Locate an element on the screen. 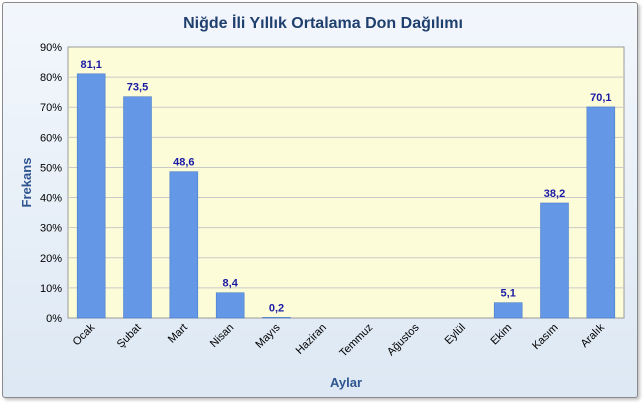 The image size is (644, 403). y-tick-label: 10% is located at coordinates (51, 289).